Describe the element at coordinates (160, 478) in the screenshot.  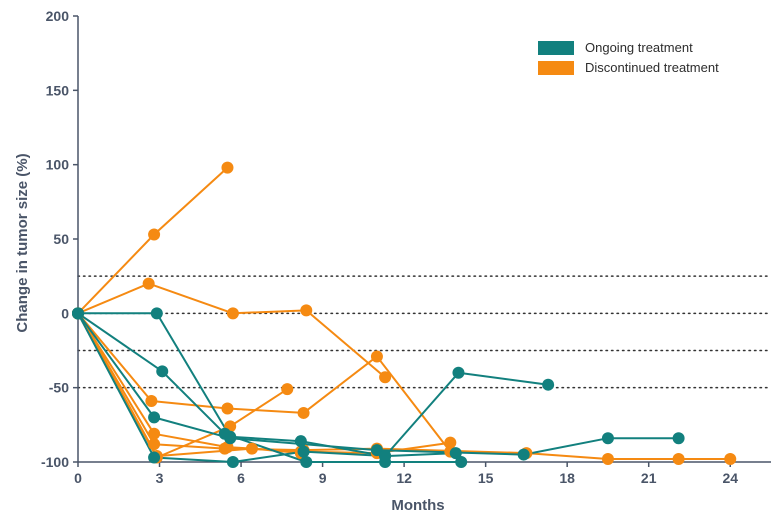
I see `x-tick-label: 3` at that location.